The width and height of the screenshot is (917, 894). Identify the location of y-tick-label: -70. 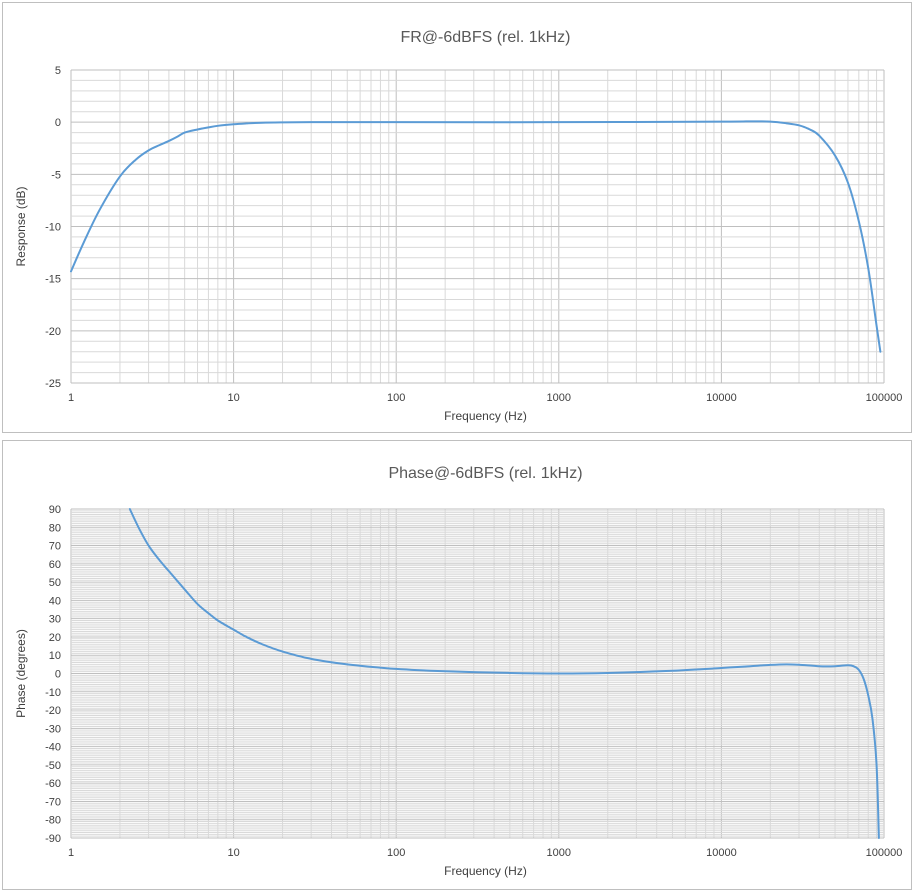
(53, 802).